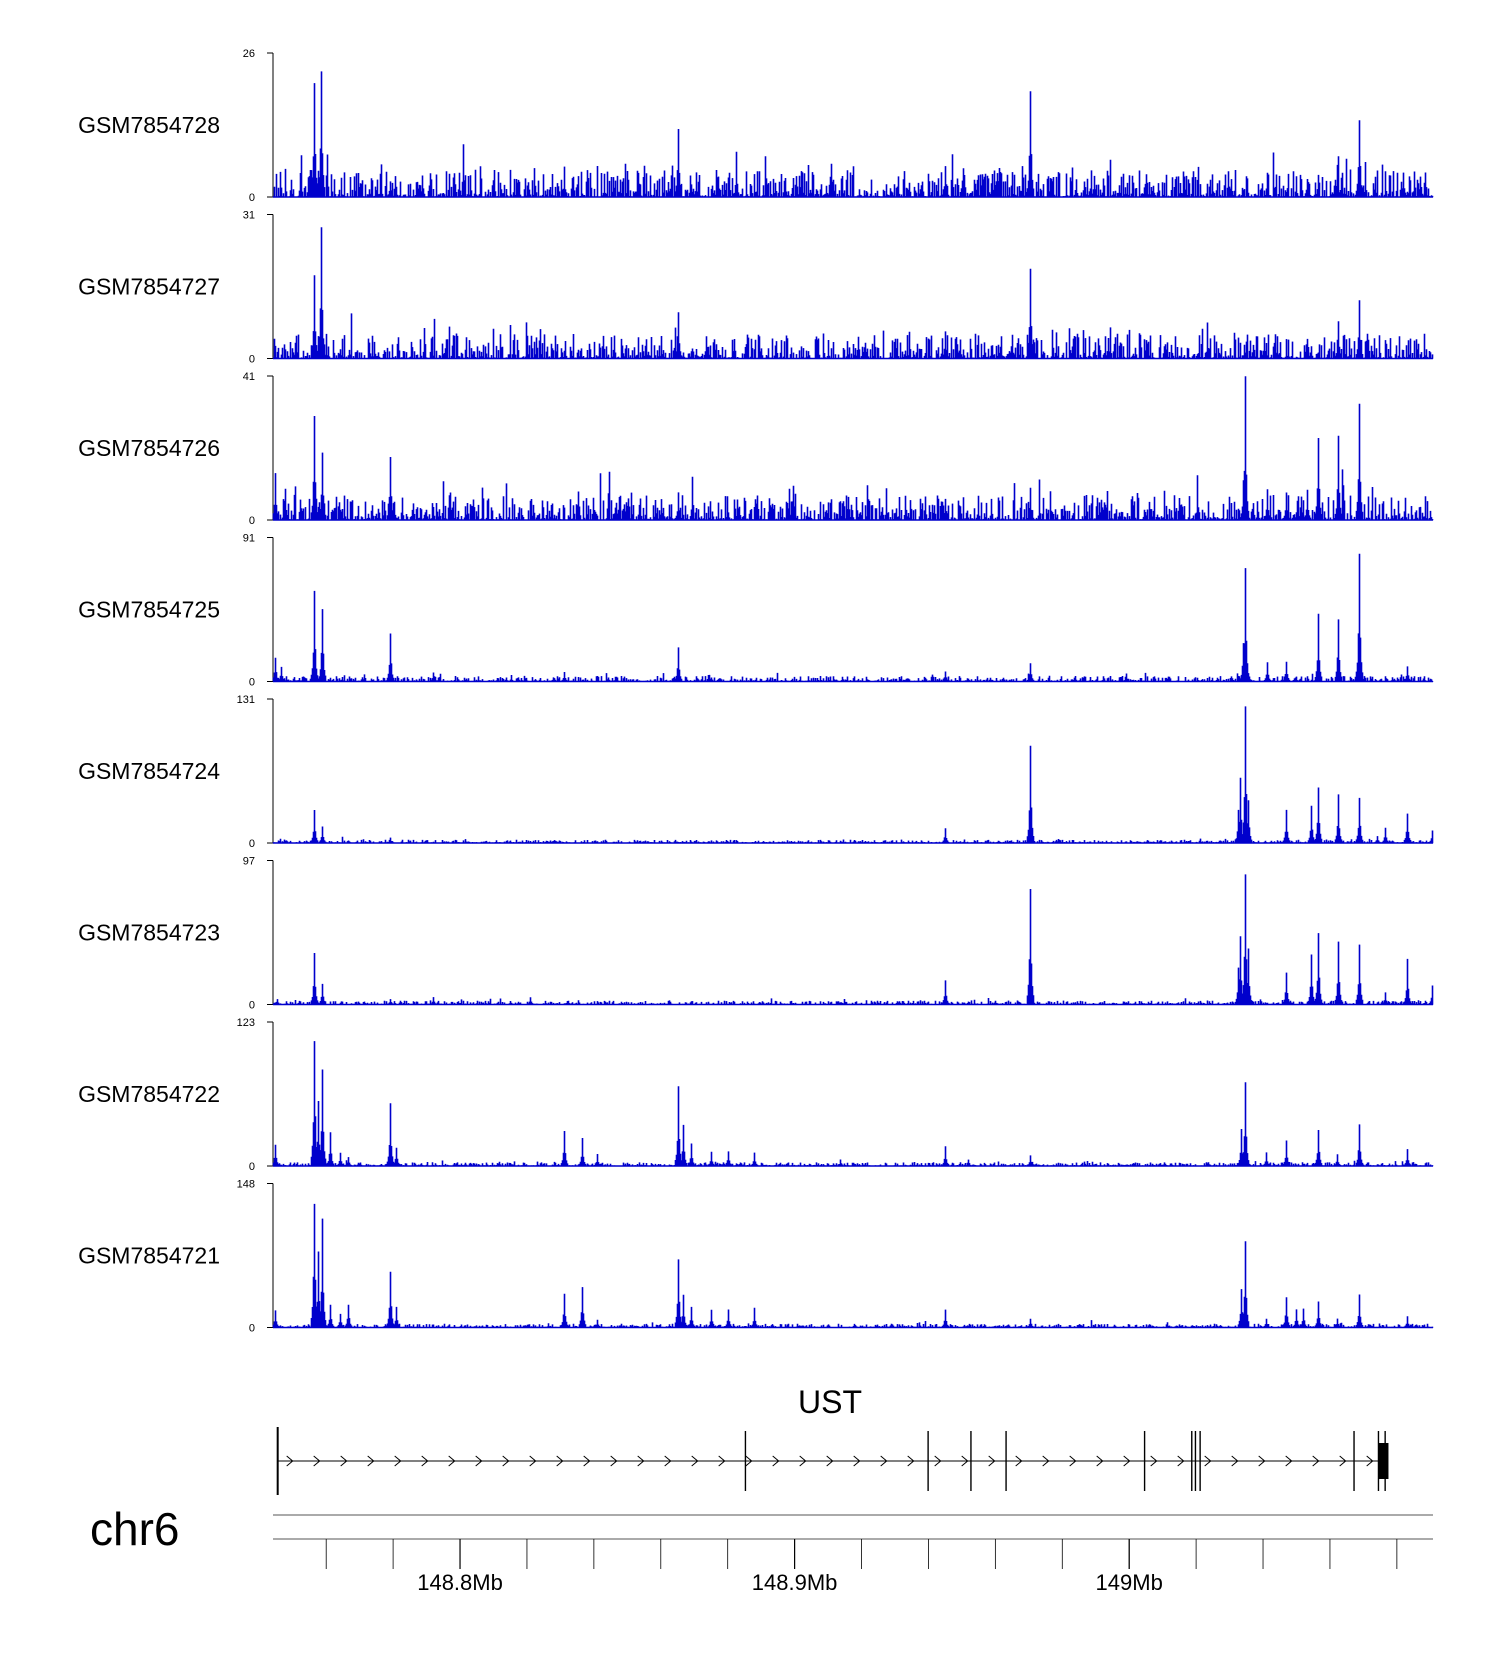 The height and width of the screenshot is (1660, 1500). What do you see at coordinates (246, 1023) in the screenshot?
I see `y-tick-label-max: 123` at bounding box center [246, 1023].